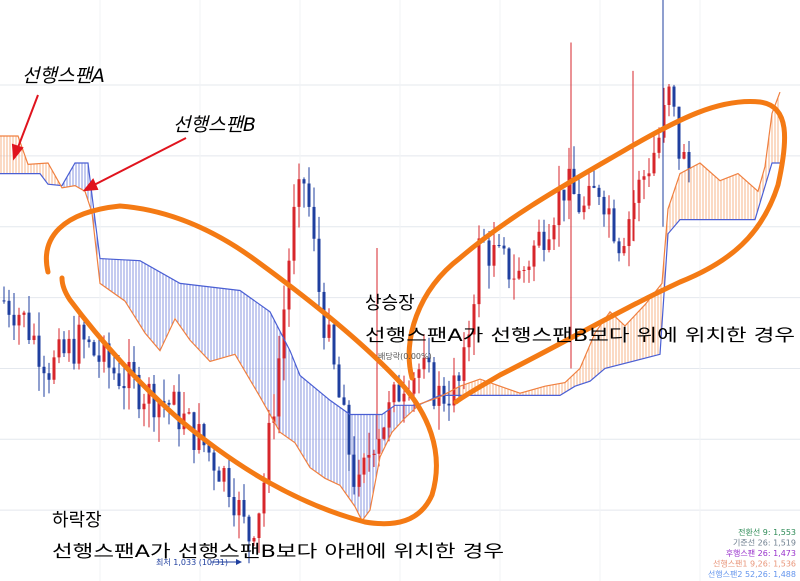 This screenshot has width=800, height=581. I want to click on legend-entry: 기준선 26: 1,519, so click(764, 543).